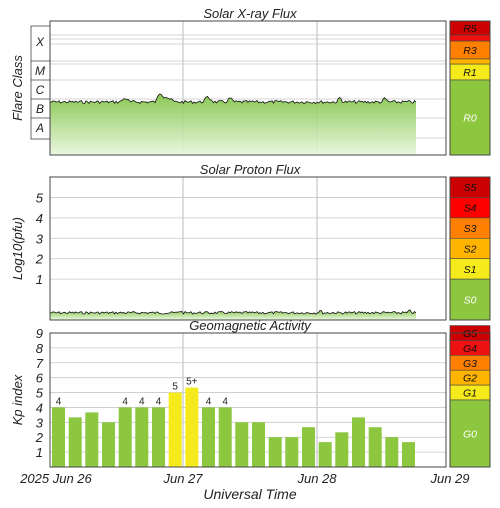 The height and width of the screenshot is (508, 500). Describe the element at coordinates (40, 378) in the screenshot. I see `geomag-y-tick-label: 6` at that location.